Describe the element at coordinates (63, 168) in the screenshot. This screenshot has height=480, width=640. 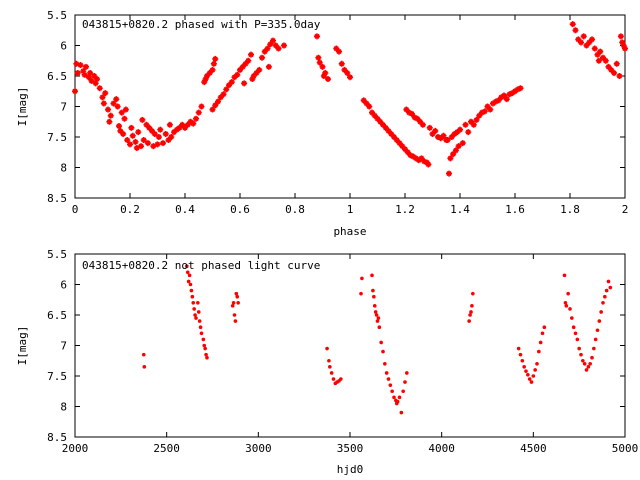
I see `y-tick-label: 8` at that location.